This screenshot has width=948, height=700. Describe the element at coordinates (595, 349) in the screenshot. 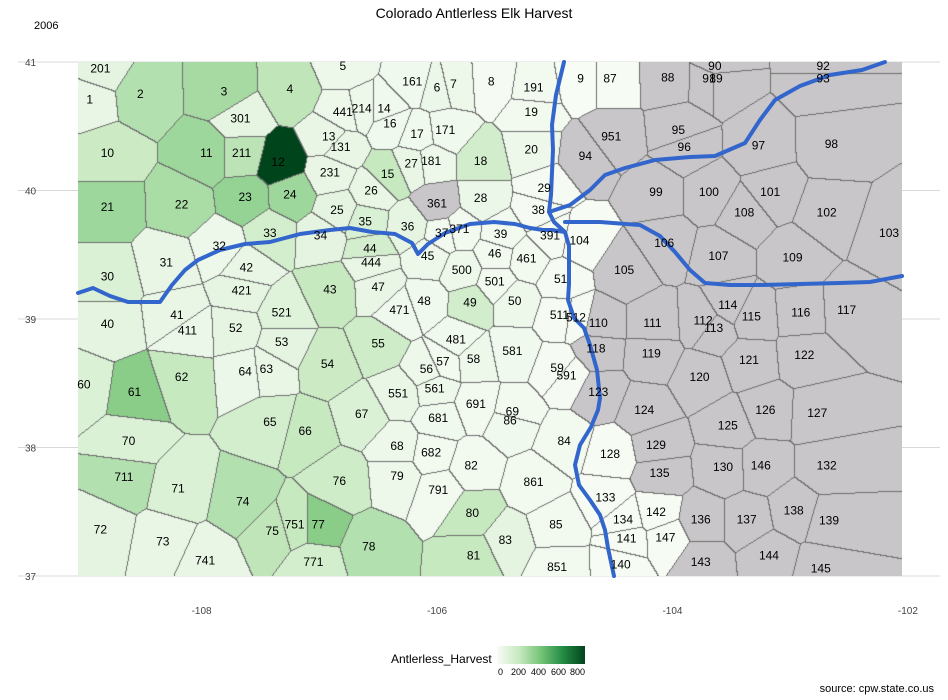

I see `unit-label: 118` at that location.